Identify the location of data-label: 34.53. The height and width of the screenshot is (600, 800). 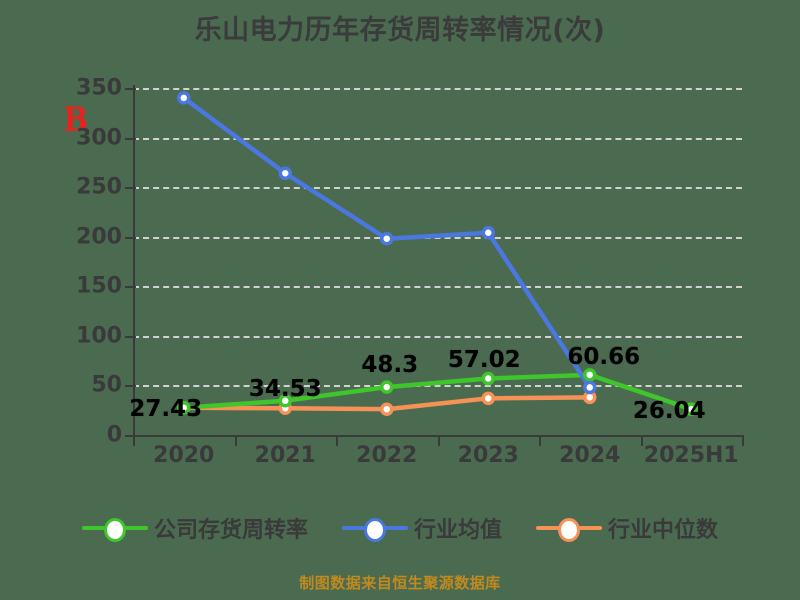
(285, 388).